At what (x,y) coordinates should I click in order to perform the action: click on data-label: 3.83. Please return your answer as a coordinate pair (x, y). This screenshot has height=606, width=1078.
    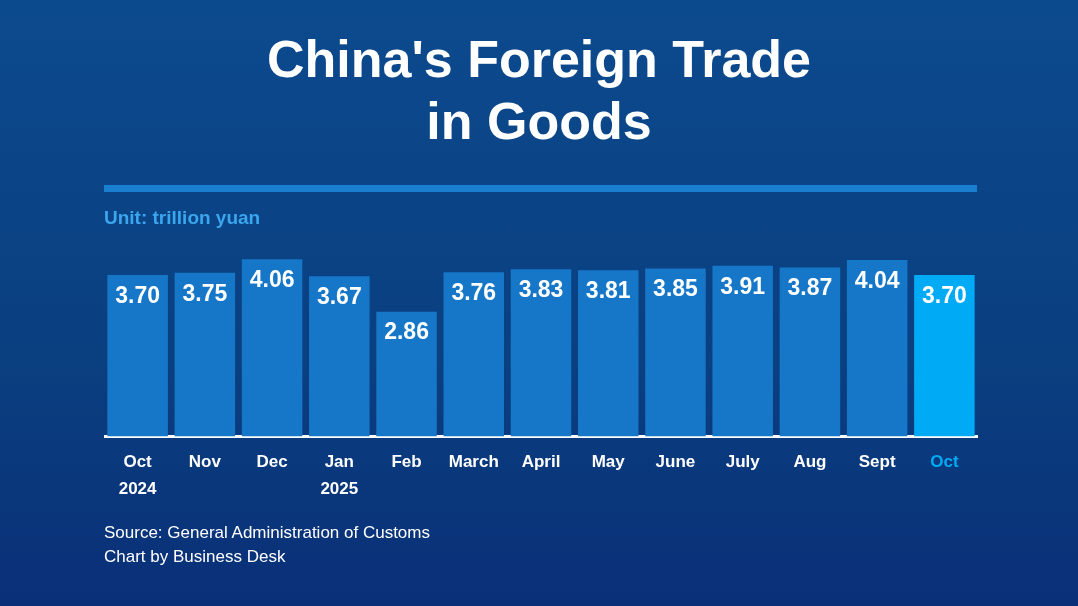
    Looking at the image, I should click on (541, 289).